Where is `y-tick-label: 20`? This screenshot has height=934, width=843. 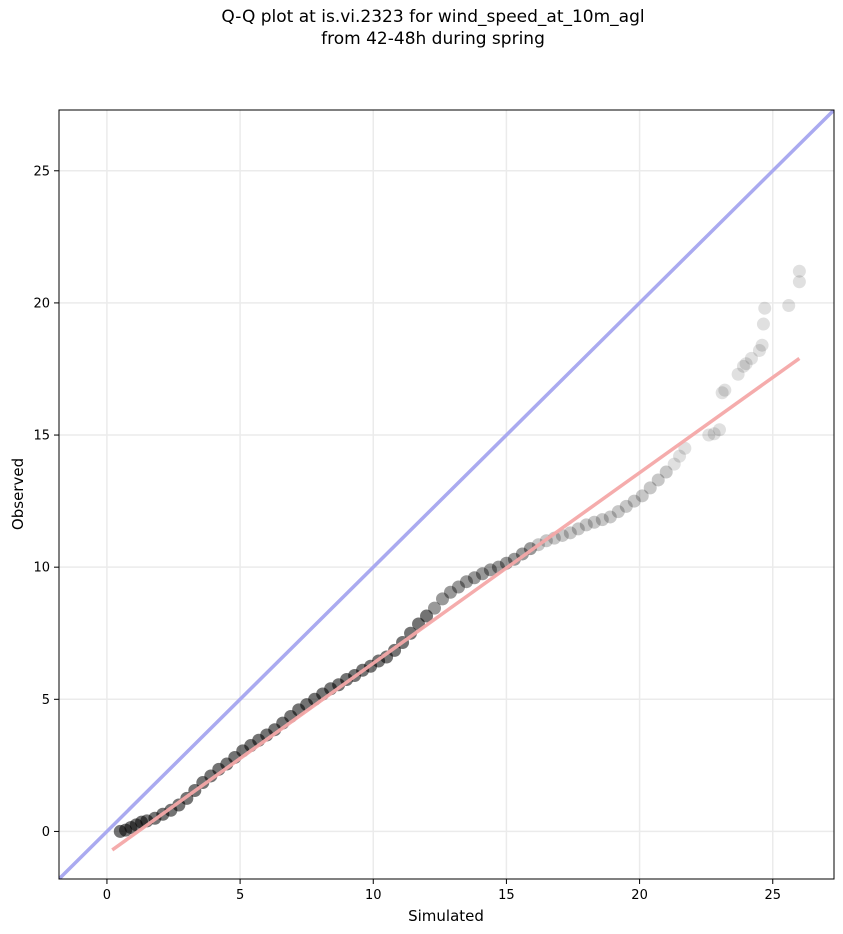
y-tick-label: 20 is located at coordinates (41, 303).